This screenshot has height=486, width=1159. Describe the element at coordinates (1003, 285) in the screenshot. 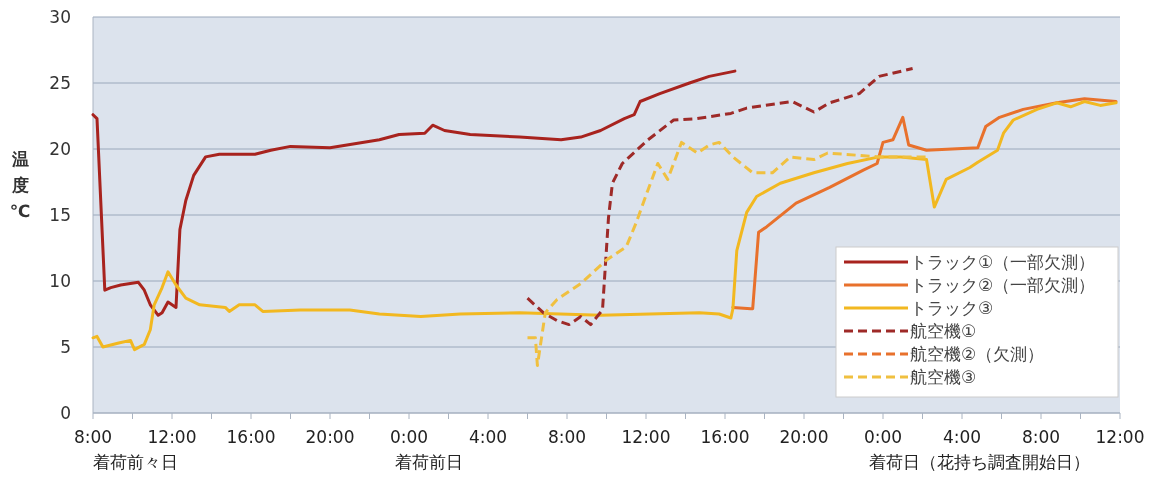

I see `legend-label: トラック②（一部欠測）` at that location.